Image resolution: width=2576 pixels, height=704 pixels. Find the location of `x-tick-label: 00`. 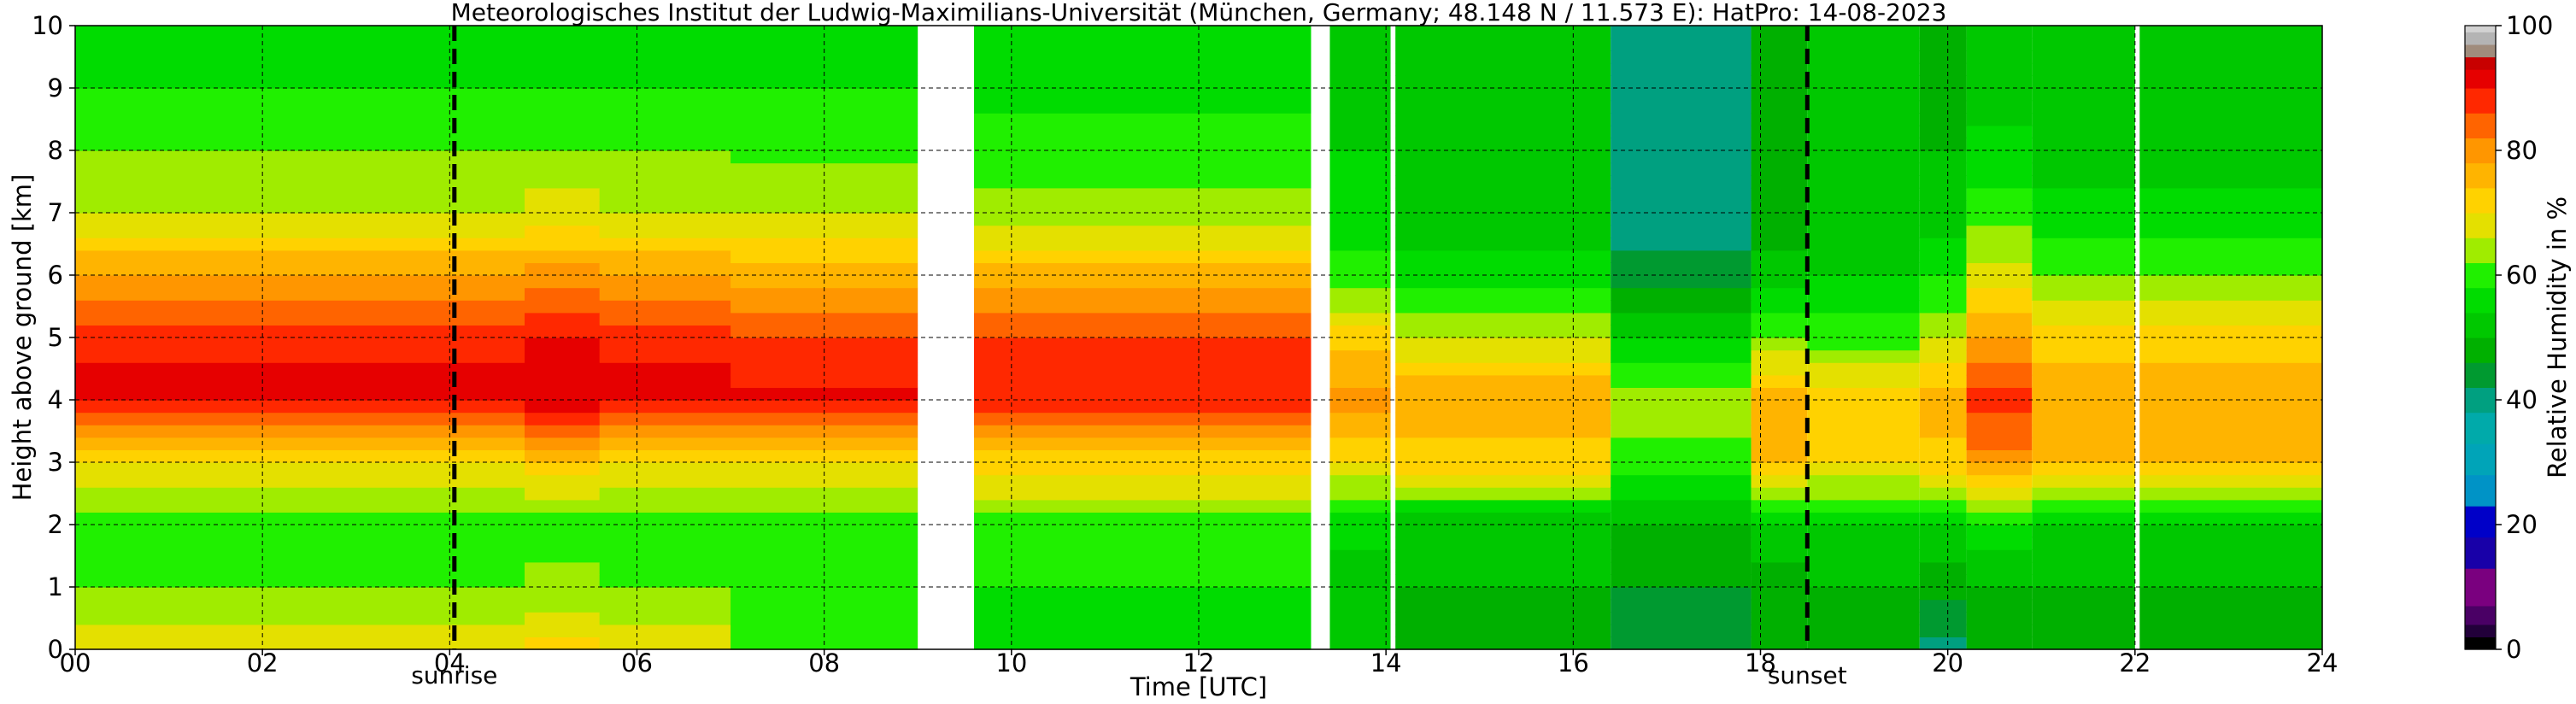

x-tick-label: 00 is located at coordinates (75, 663).